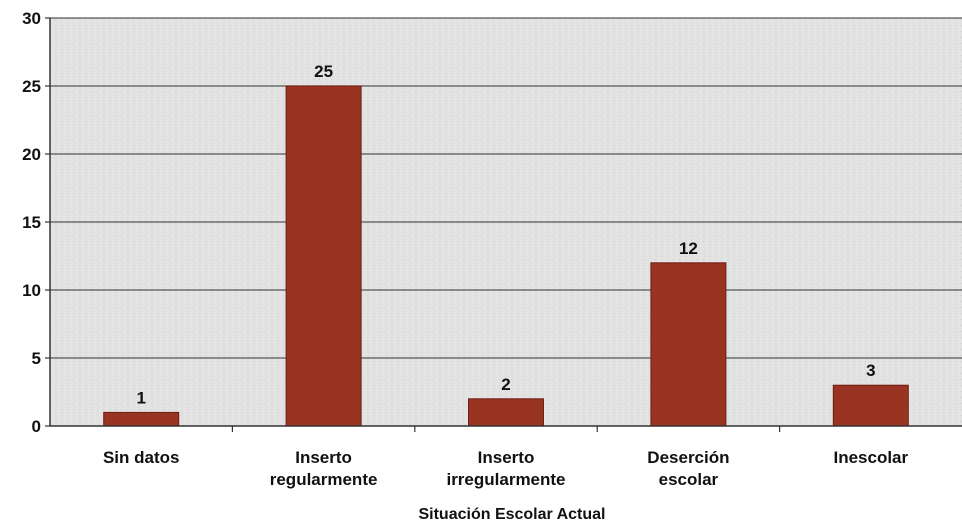 This screenshot has width=962, height=523. What do you see at coordinates (324, 479) in the screenshot?
I see `category-label-line: regularmente` at bounding box center [324, 479].